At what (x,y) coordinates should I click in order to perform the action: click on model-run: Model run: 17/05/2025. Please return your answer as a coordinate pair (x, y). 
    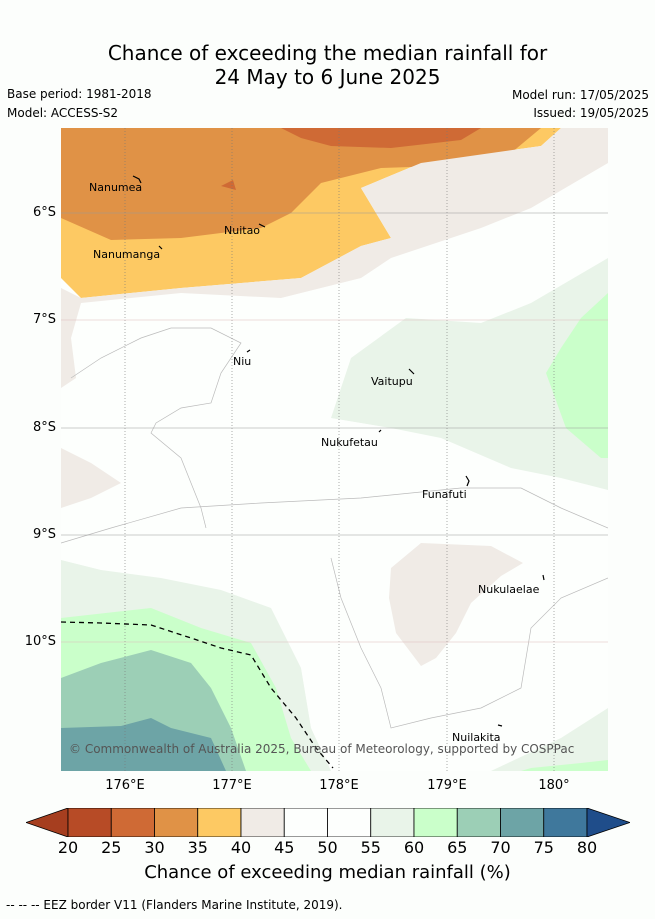
    Looking at the image, I should click on (580, 95).